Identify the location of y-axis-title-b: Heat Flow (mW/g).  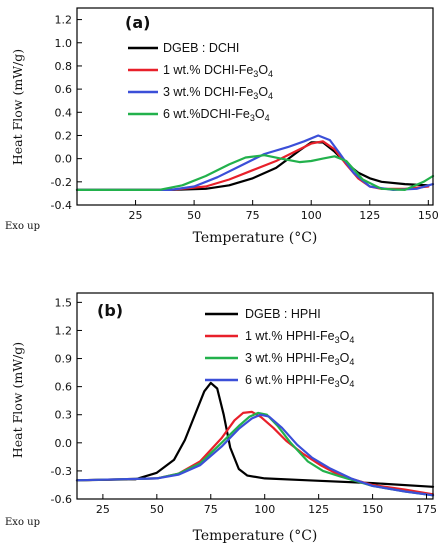
(17, 400).